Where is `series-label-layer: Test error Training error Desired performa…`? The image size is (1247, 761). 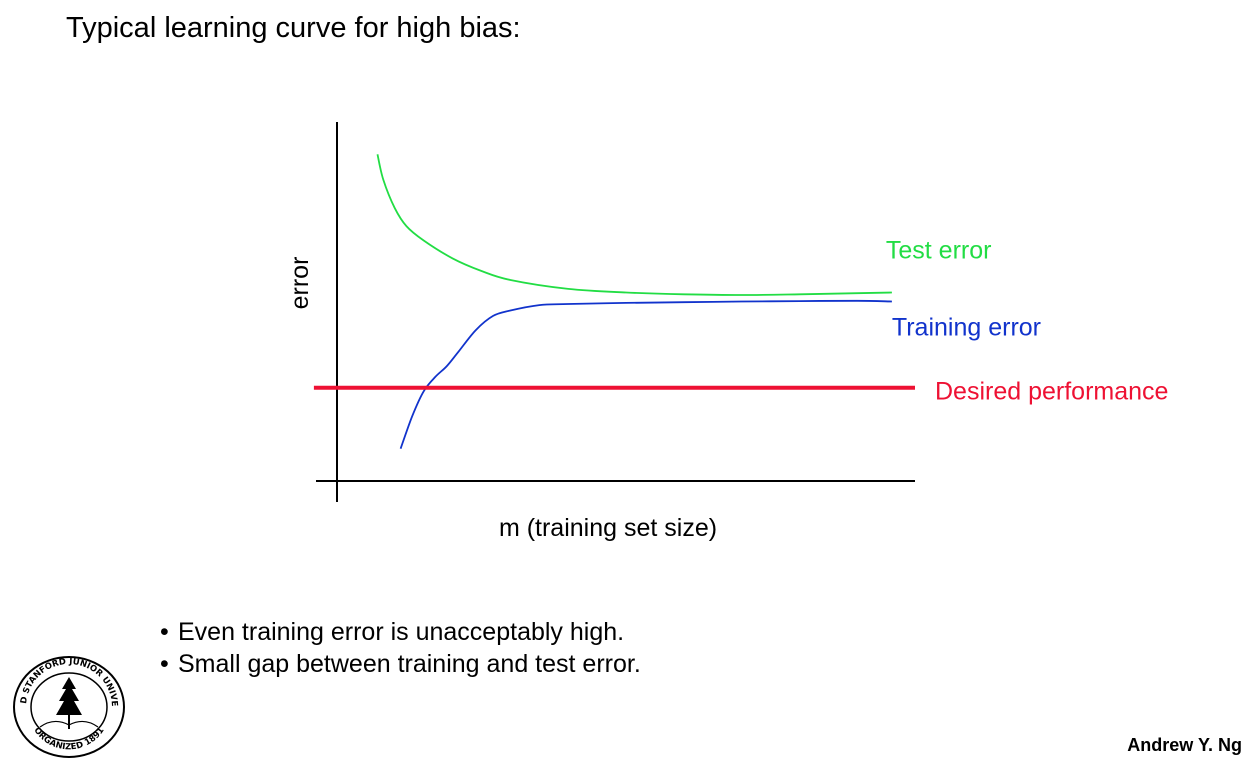 series-label-layer: Test error Training error Desired performa… is located at coordinates (1027, 321).